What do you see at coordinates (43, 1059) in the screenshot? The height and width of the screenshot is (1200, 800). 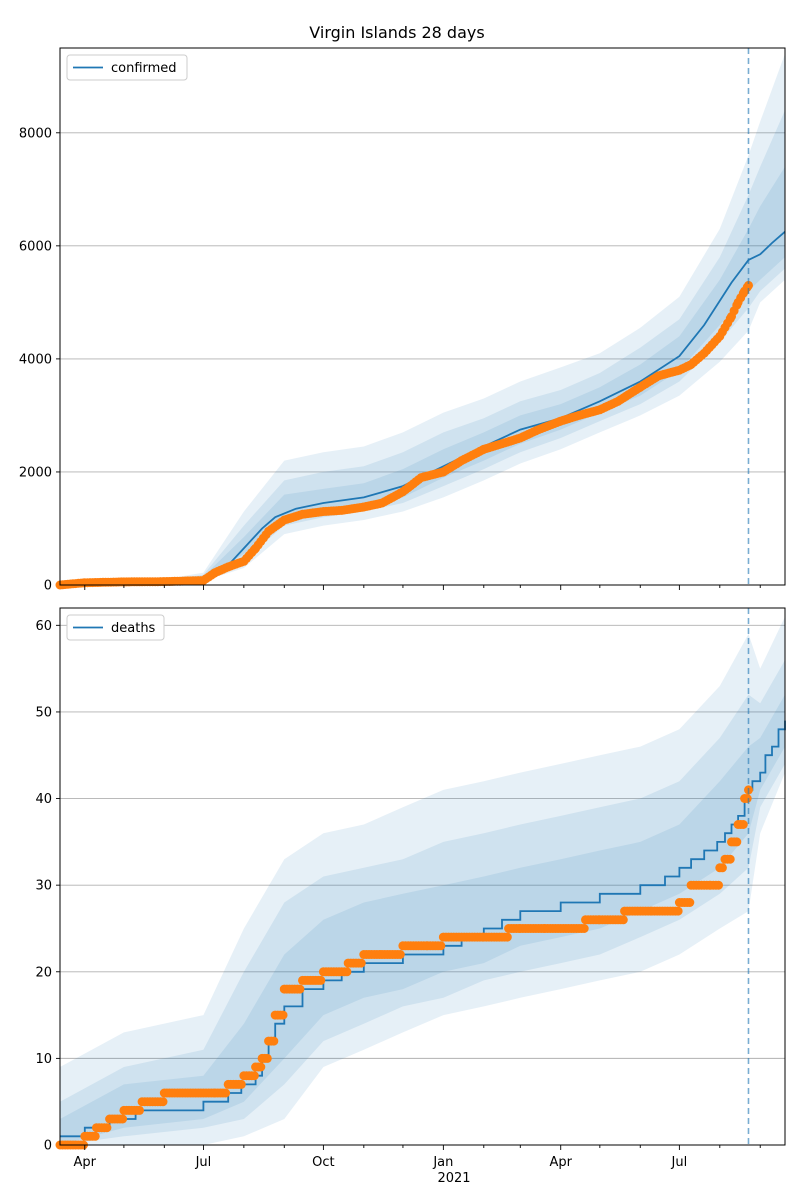 I see `y-tick-label: 10` at bounding box center [43, 1059].